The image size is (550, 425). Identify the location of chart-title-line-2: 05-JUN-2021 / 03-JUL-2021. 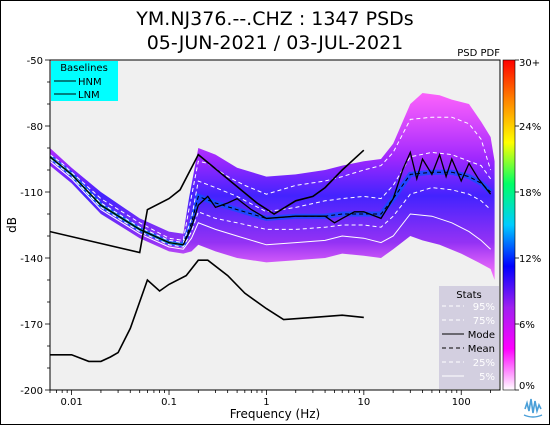
(275, 43).